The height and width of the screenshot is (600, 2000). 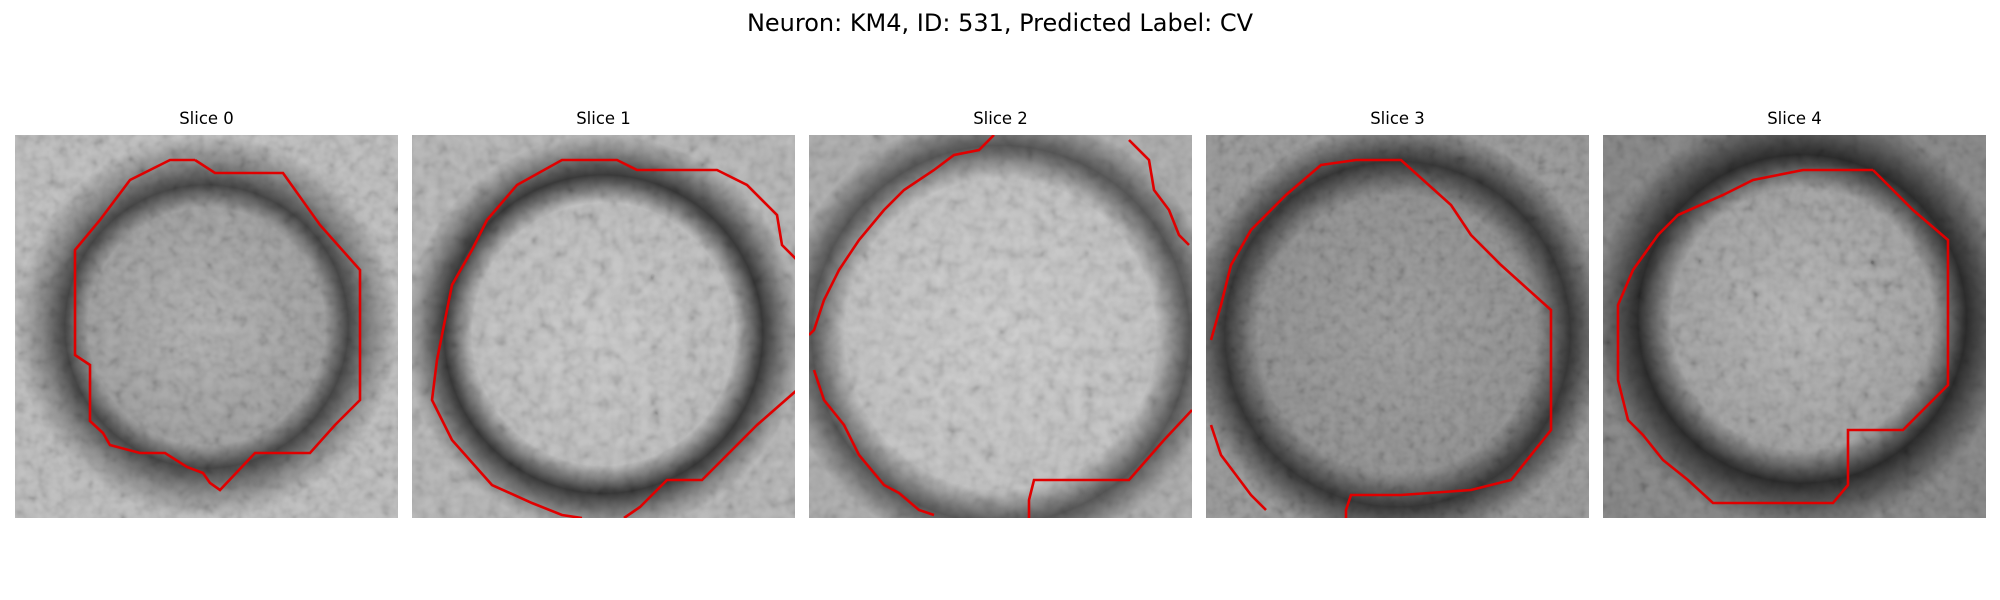 I want to click on slice-panel-3: Slice 3, so click(x=1397, y=313).